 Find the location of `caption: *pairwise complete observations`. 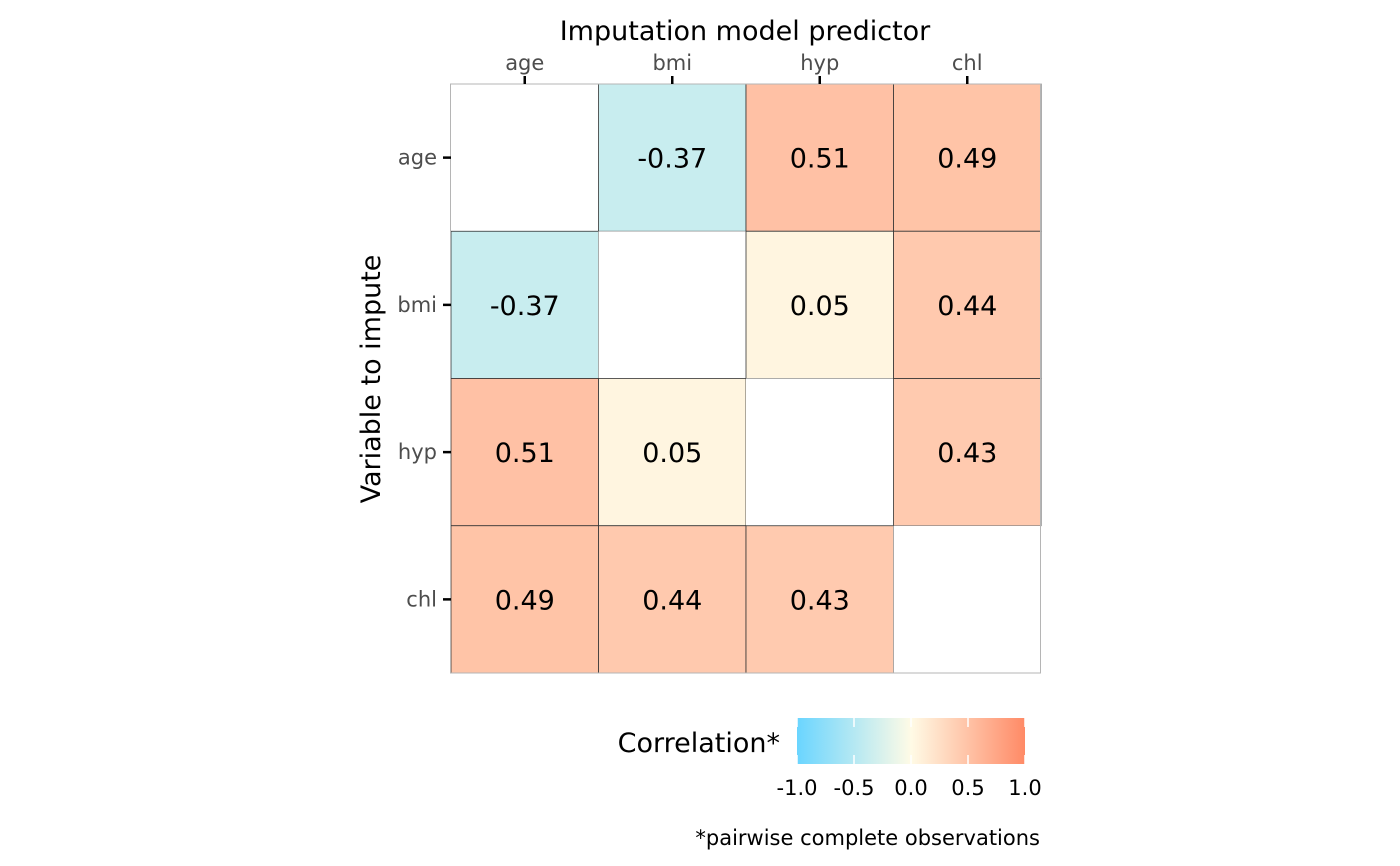

caption: *pairwise complete observations is located at coordinates (867, 838).